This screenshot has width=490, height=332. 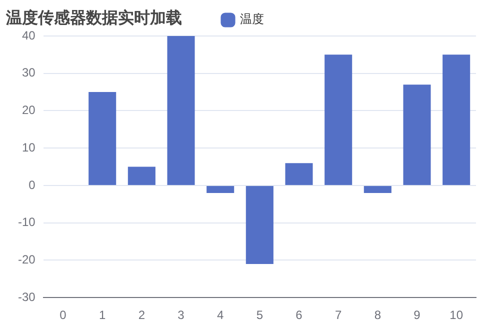 What do you see at coordinates (142, 315) in the screenshot?
I see `x-tick-label: 2` at bounding box center [142, 315].